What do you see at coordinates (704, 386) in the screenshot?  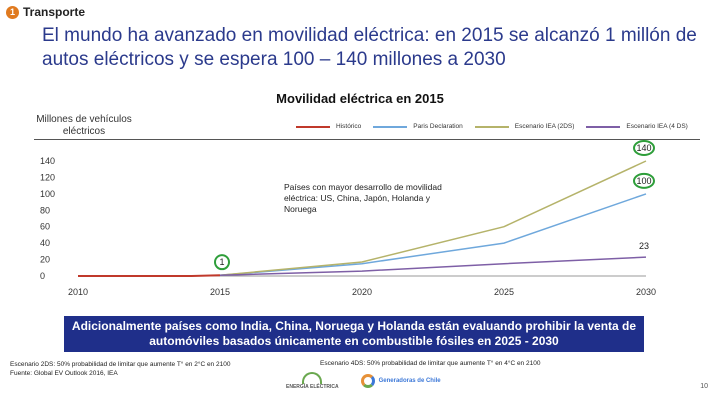 I see `page-number: 10` at bounding box center [704, 386].